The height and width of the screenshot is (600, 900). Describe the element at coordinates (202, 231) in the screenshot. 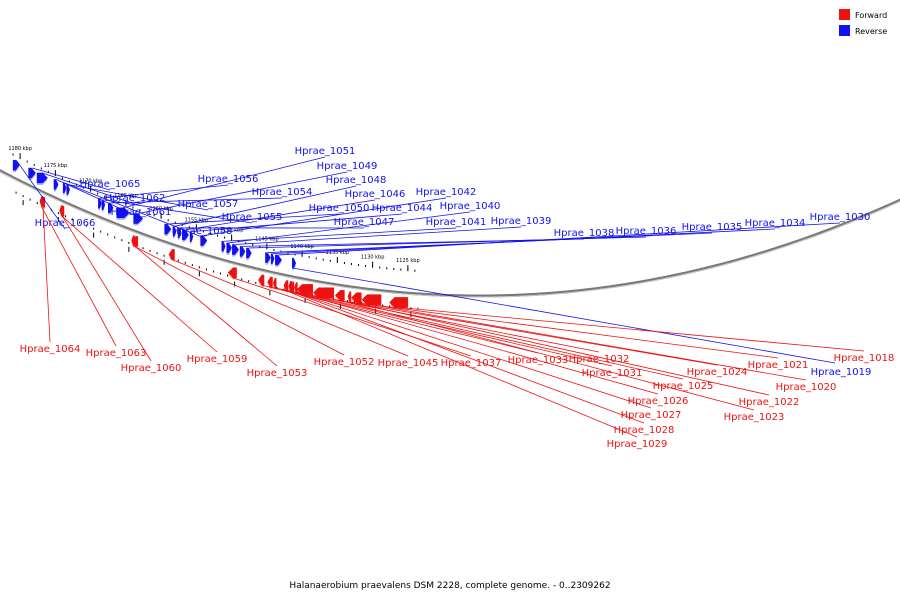

I see `label-hprae_1058: Hprae_1058` at that location.